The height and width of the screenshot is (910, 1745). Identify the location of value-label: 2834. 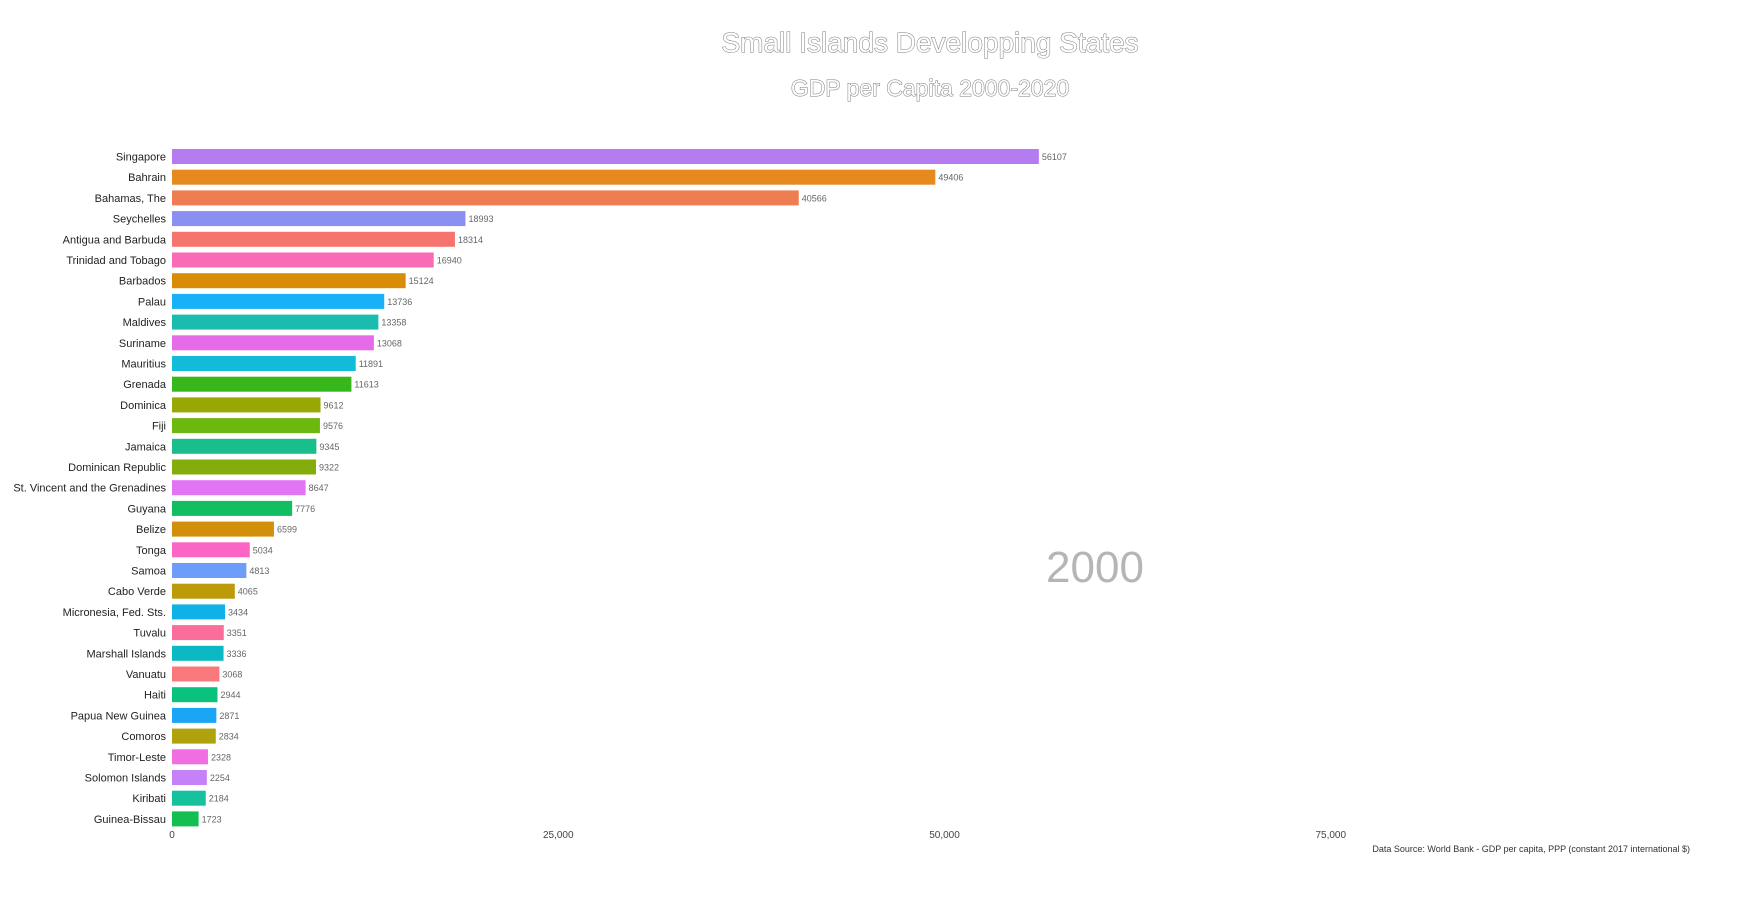
(229, 737).